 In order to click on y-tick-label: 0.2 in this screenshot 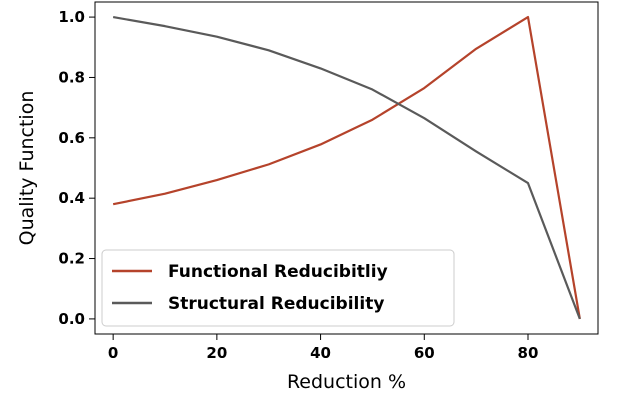, I will do `click(71, 259)`.